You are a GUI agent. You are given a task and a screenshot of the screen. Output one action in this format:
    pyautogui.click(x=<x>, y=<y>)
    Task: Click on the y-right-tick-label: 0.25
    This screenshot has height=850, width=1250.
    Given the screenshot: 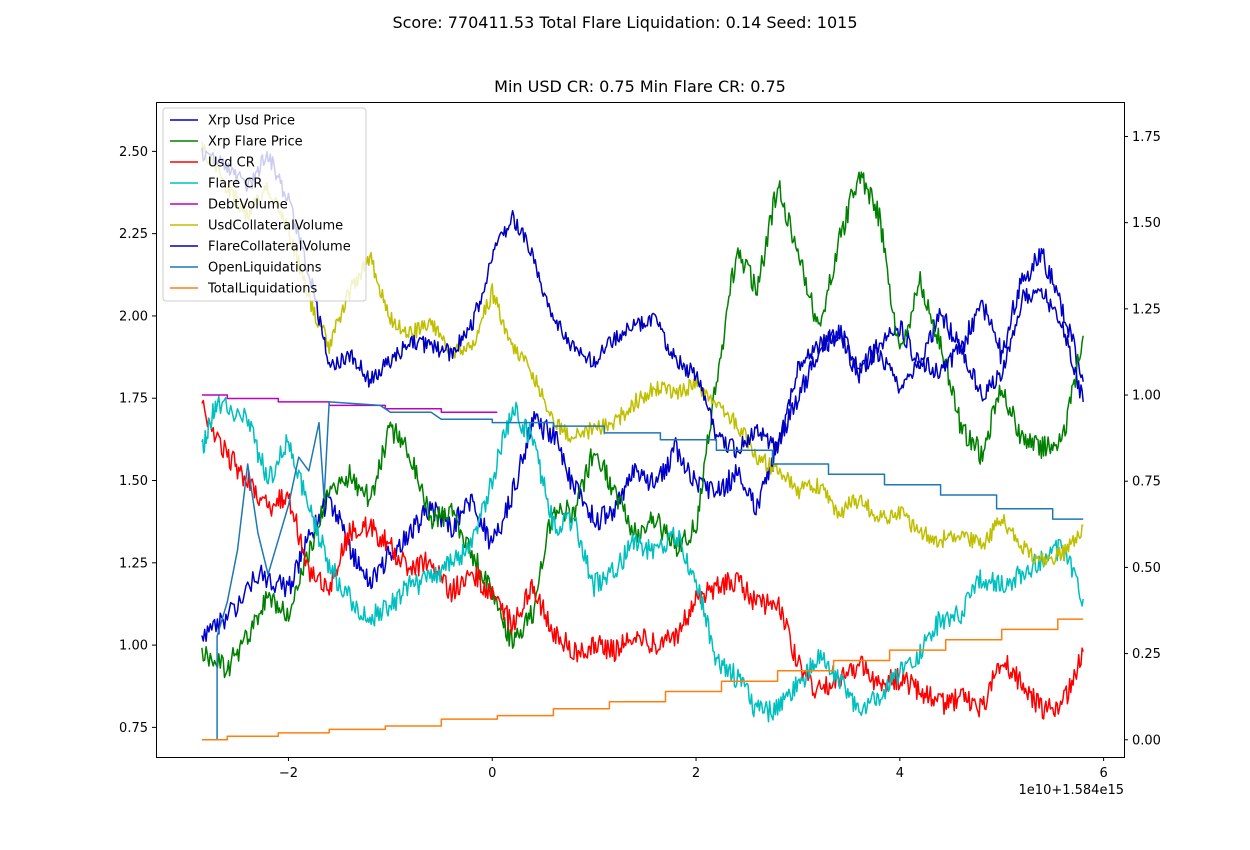 What is the action you would take?
    pyautogui.click(x=1146, y=654)
    